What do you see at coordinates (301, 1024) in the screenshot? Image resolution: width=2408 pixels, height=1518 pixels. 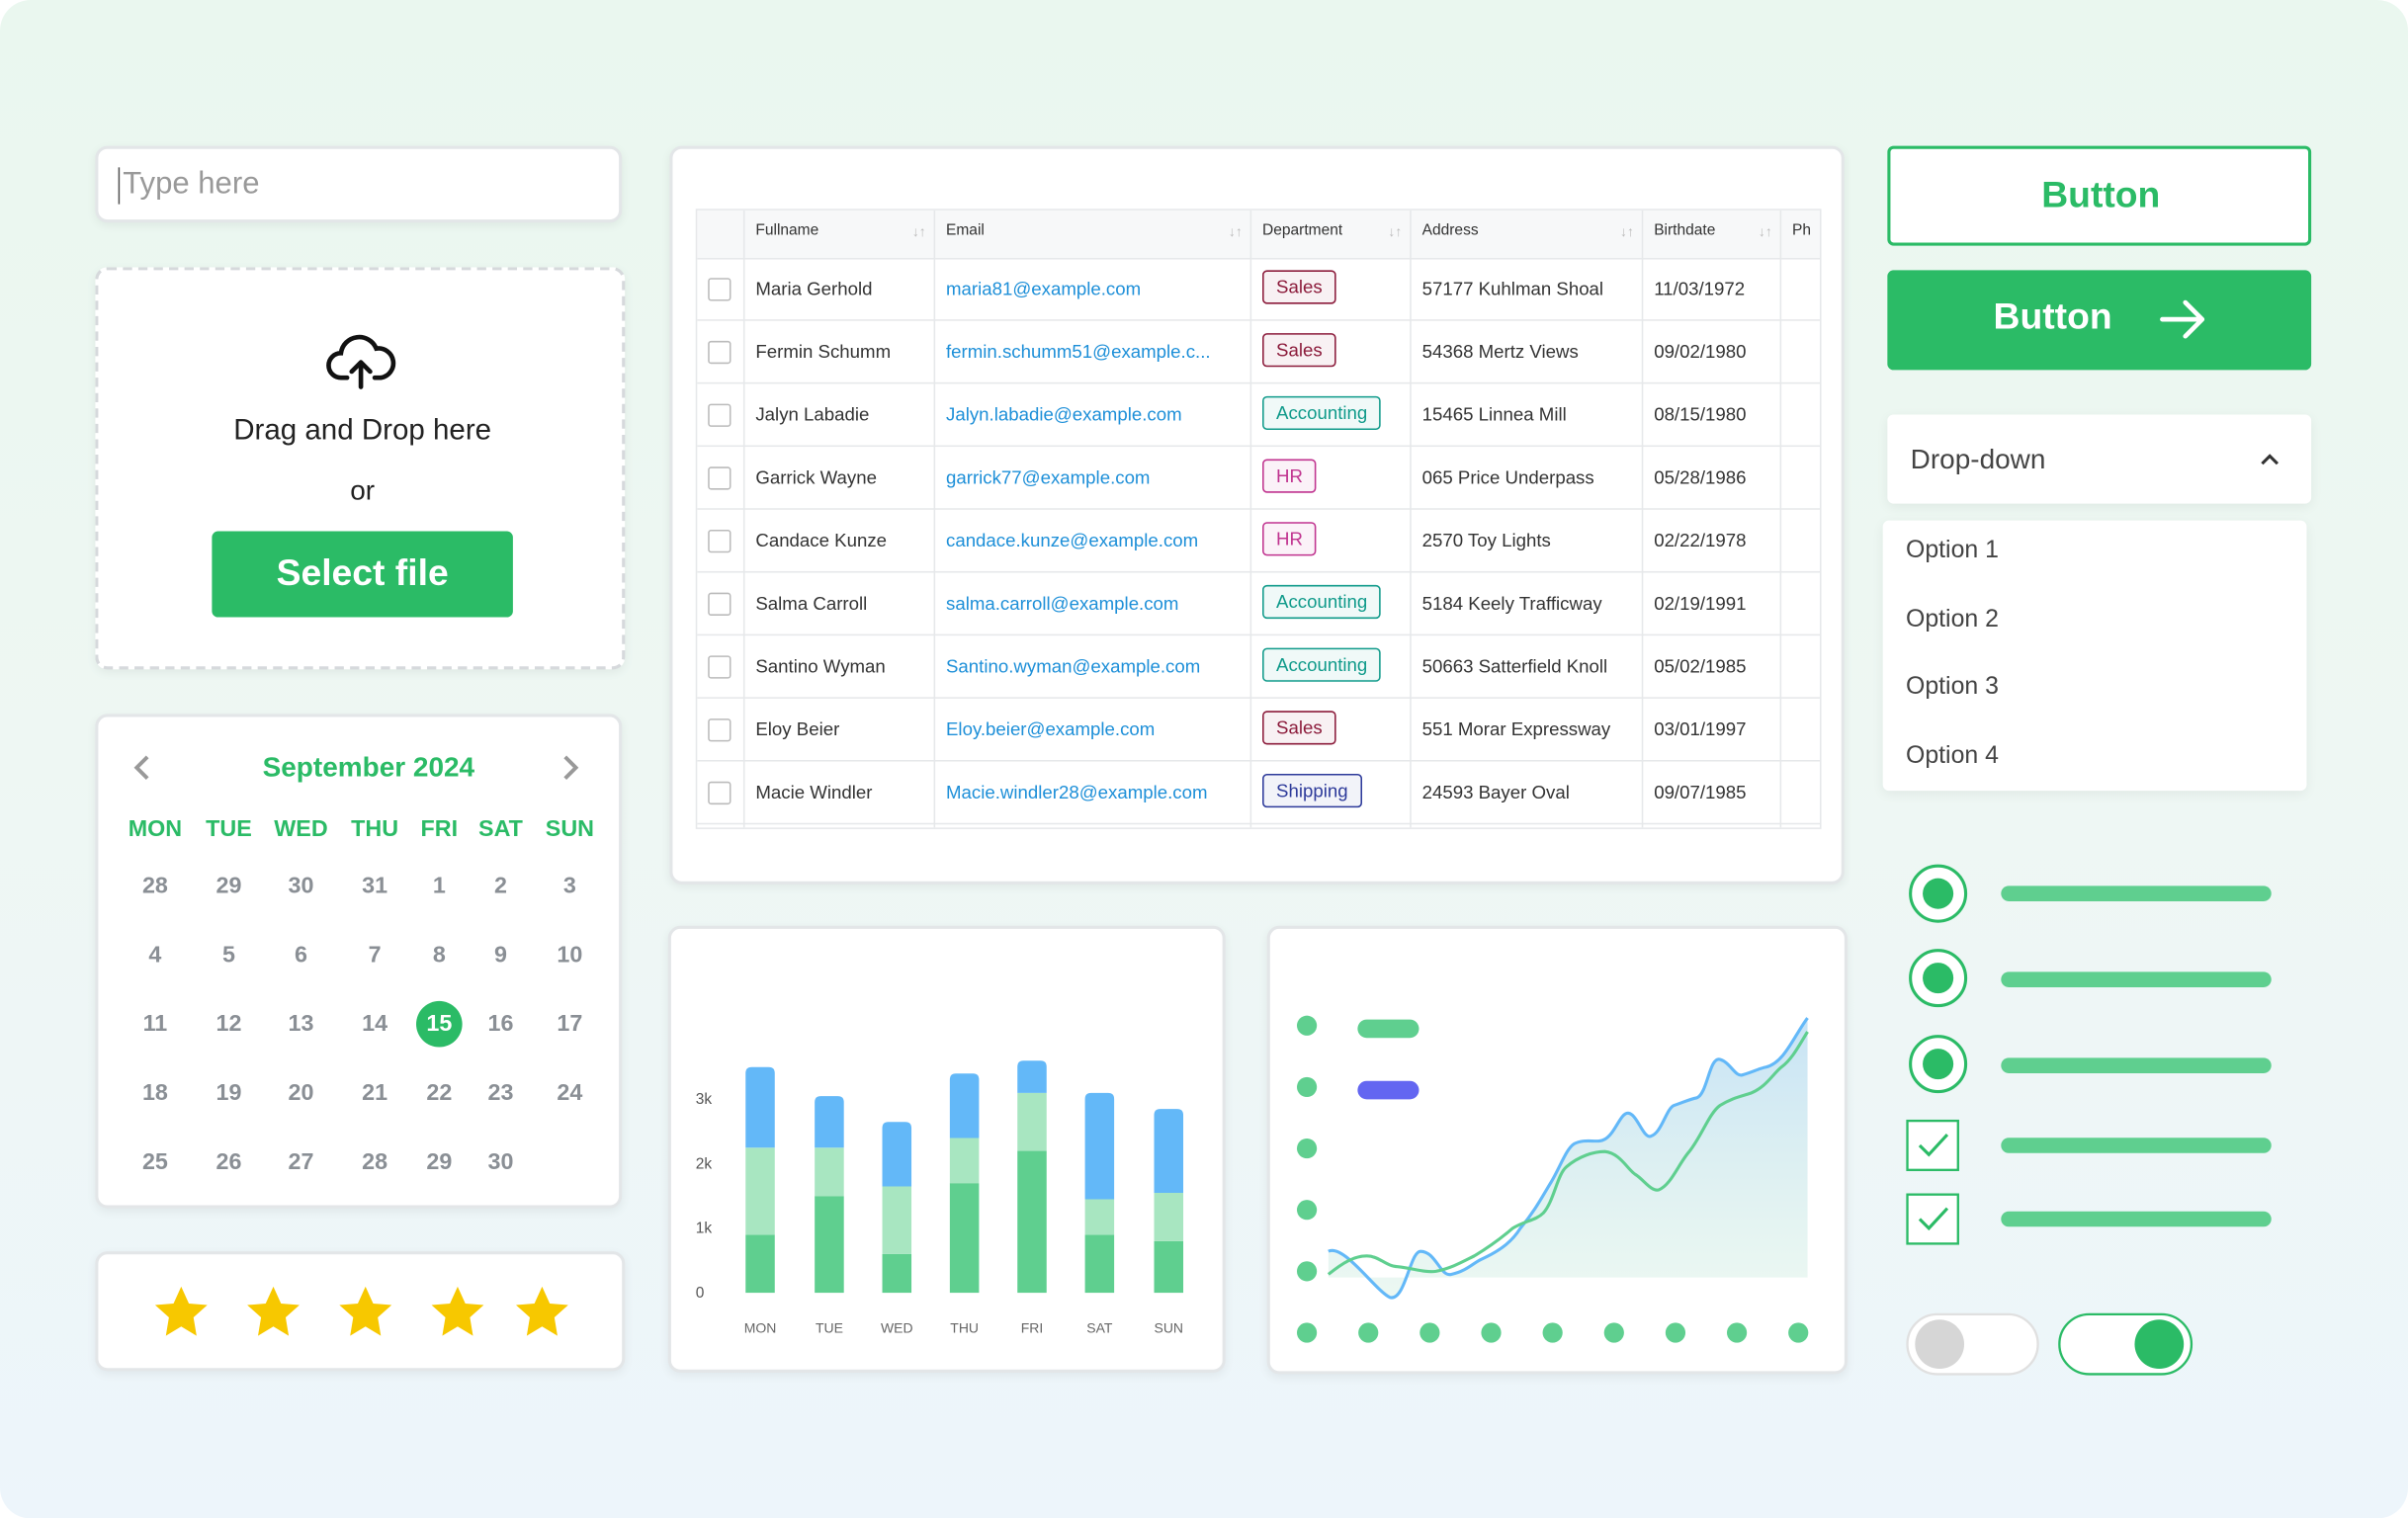 I see `day: 13` at bounding box center [301, 1024].